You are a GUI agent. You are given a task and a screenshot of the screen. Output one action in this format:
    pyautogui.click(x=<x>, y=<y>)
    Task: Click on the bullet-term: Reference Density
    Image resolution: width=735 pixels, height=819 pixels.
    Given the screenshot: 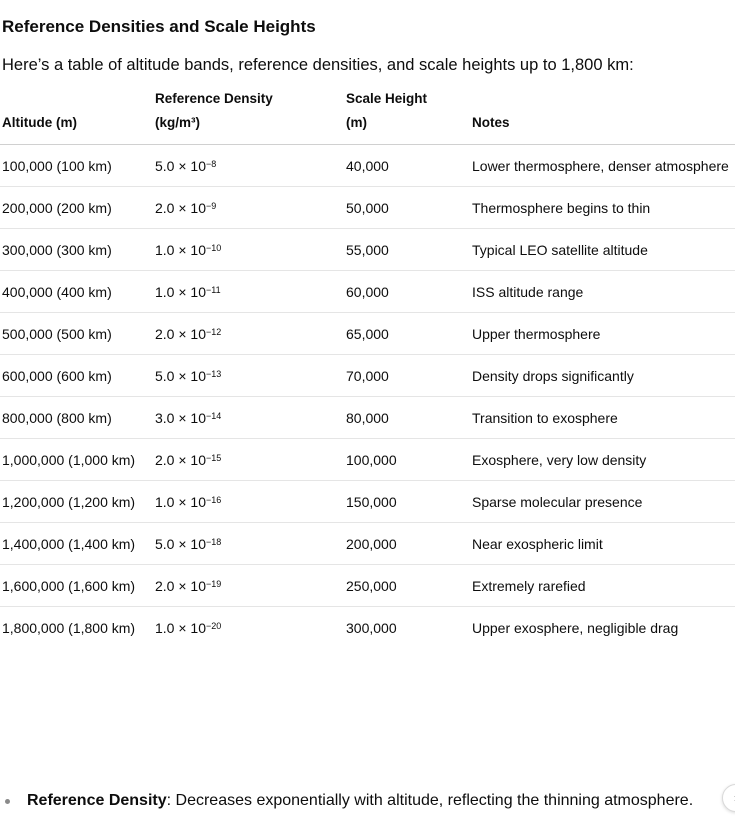 What is the action you would take?
    pyautogui.click(x=97, y=800)
    